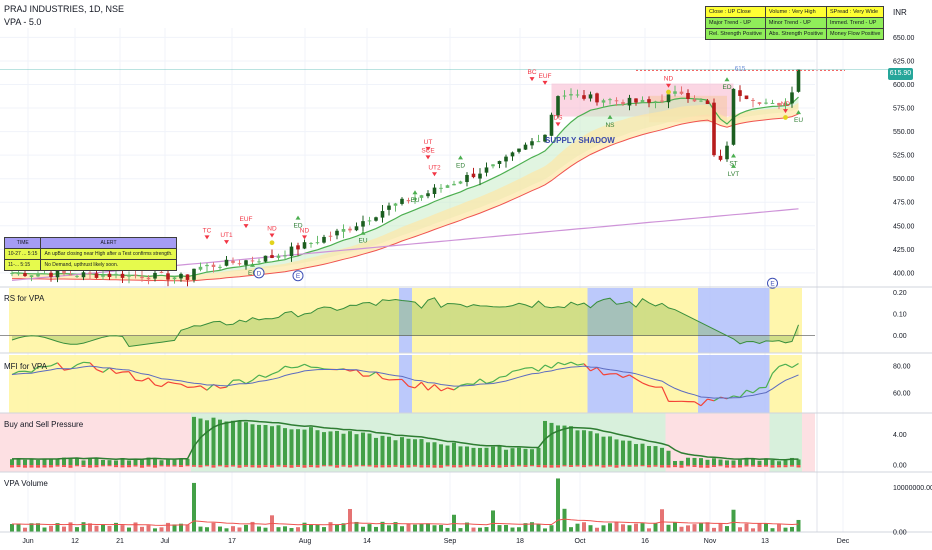 This screenshot has width=932, height=550. I want to click on x-tick-label: Oct, so click(580, 541).